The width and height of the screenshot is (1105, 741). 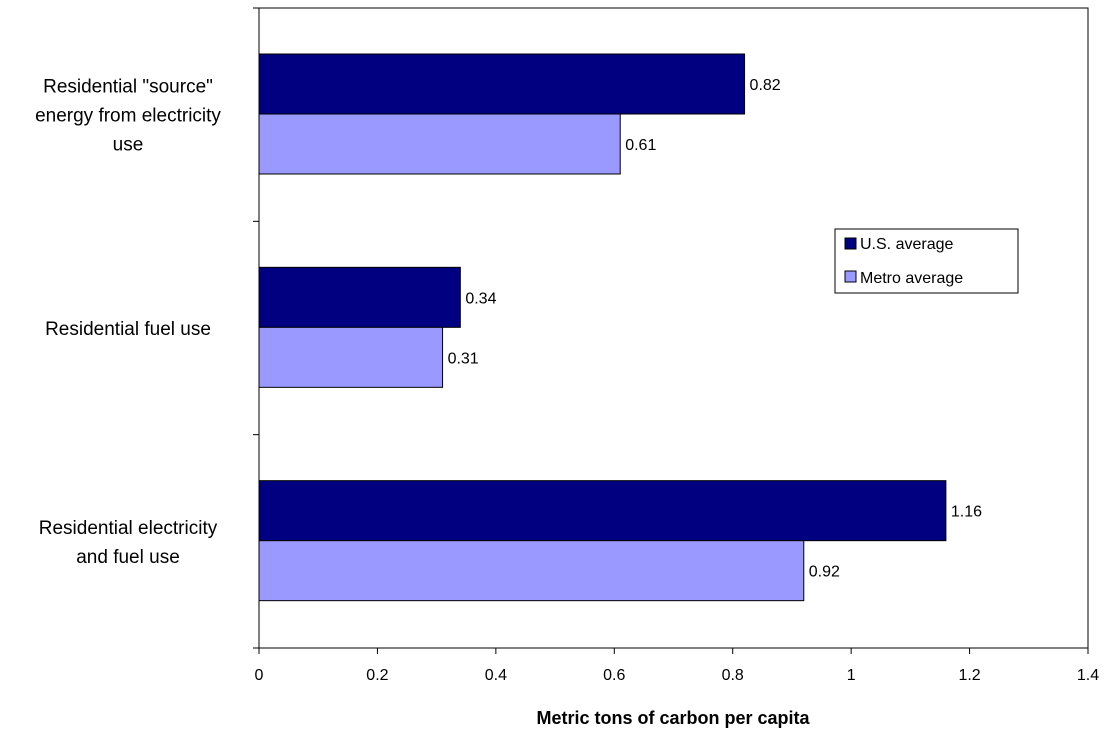 What do you see at coordinates (377, 675) in the screenshot?
I see `x-tick-label-1: 0.2` at bounding box center [377, 675].